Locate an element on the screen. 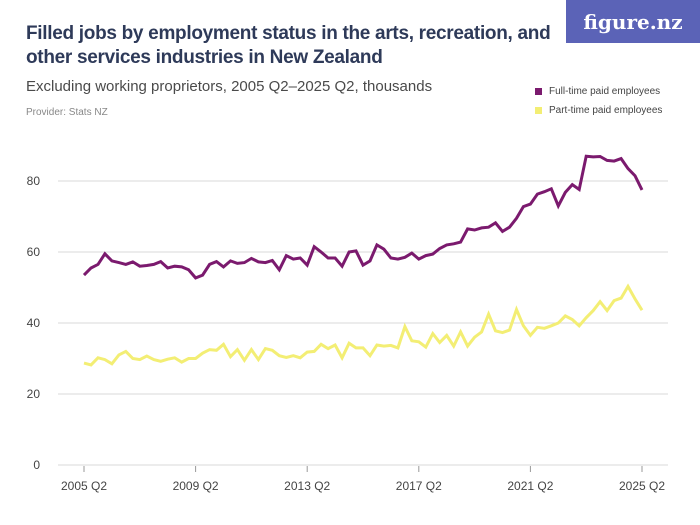 The height and width of the screenshot is (525, 700). y-tick-label: 20 is located at coordinates (34, 394).